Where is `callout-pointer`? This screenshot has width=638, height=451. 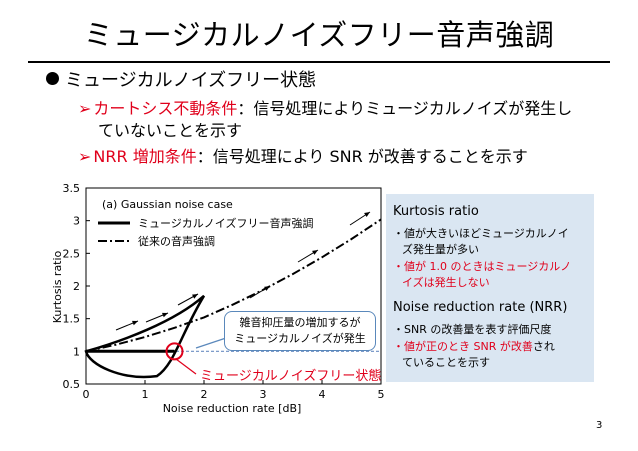
callout-pointer is located at coordinates (211, 343).